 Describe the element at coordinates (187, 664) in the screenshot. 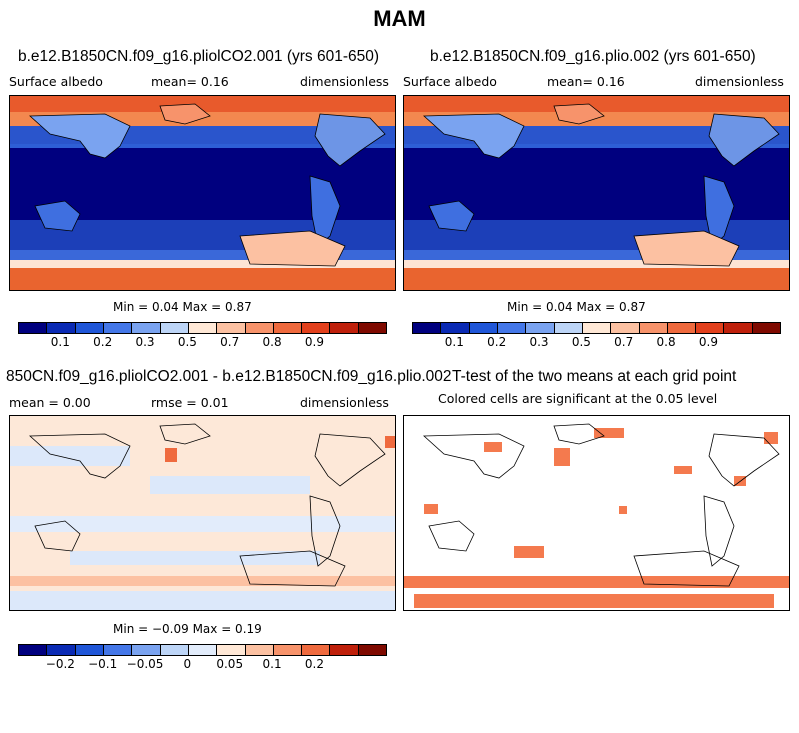

I see `colorbar-tick-label: 0` at that location.